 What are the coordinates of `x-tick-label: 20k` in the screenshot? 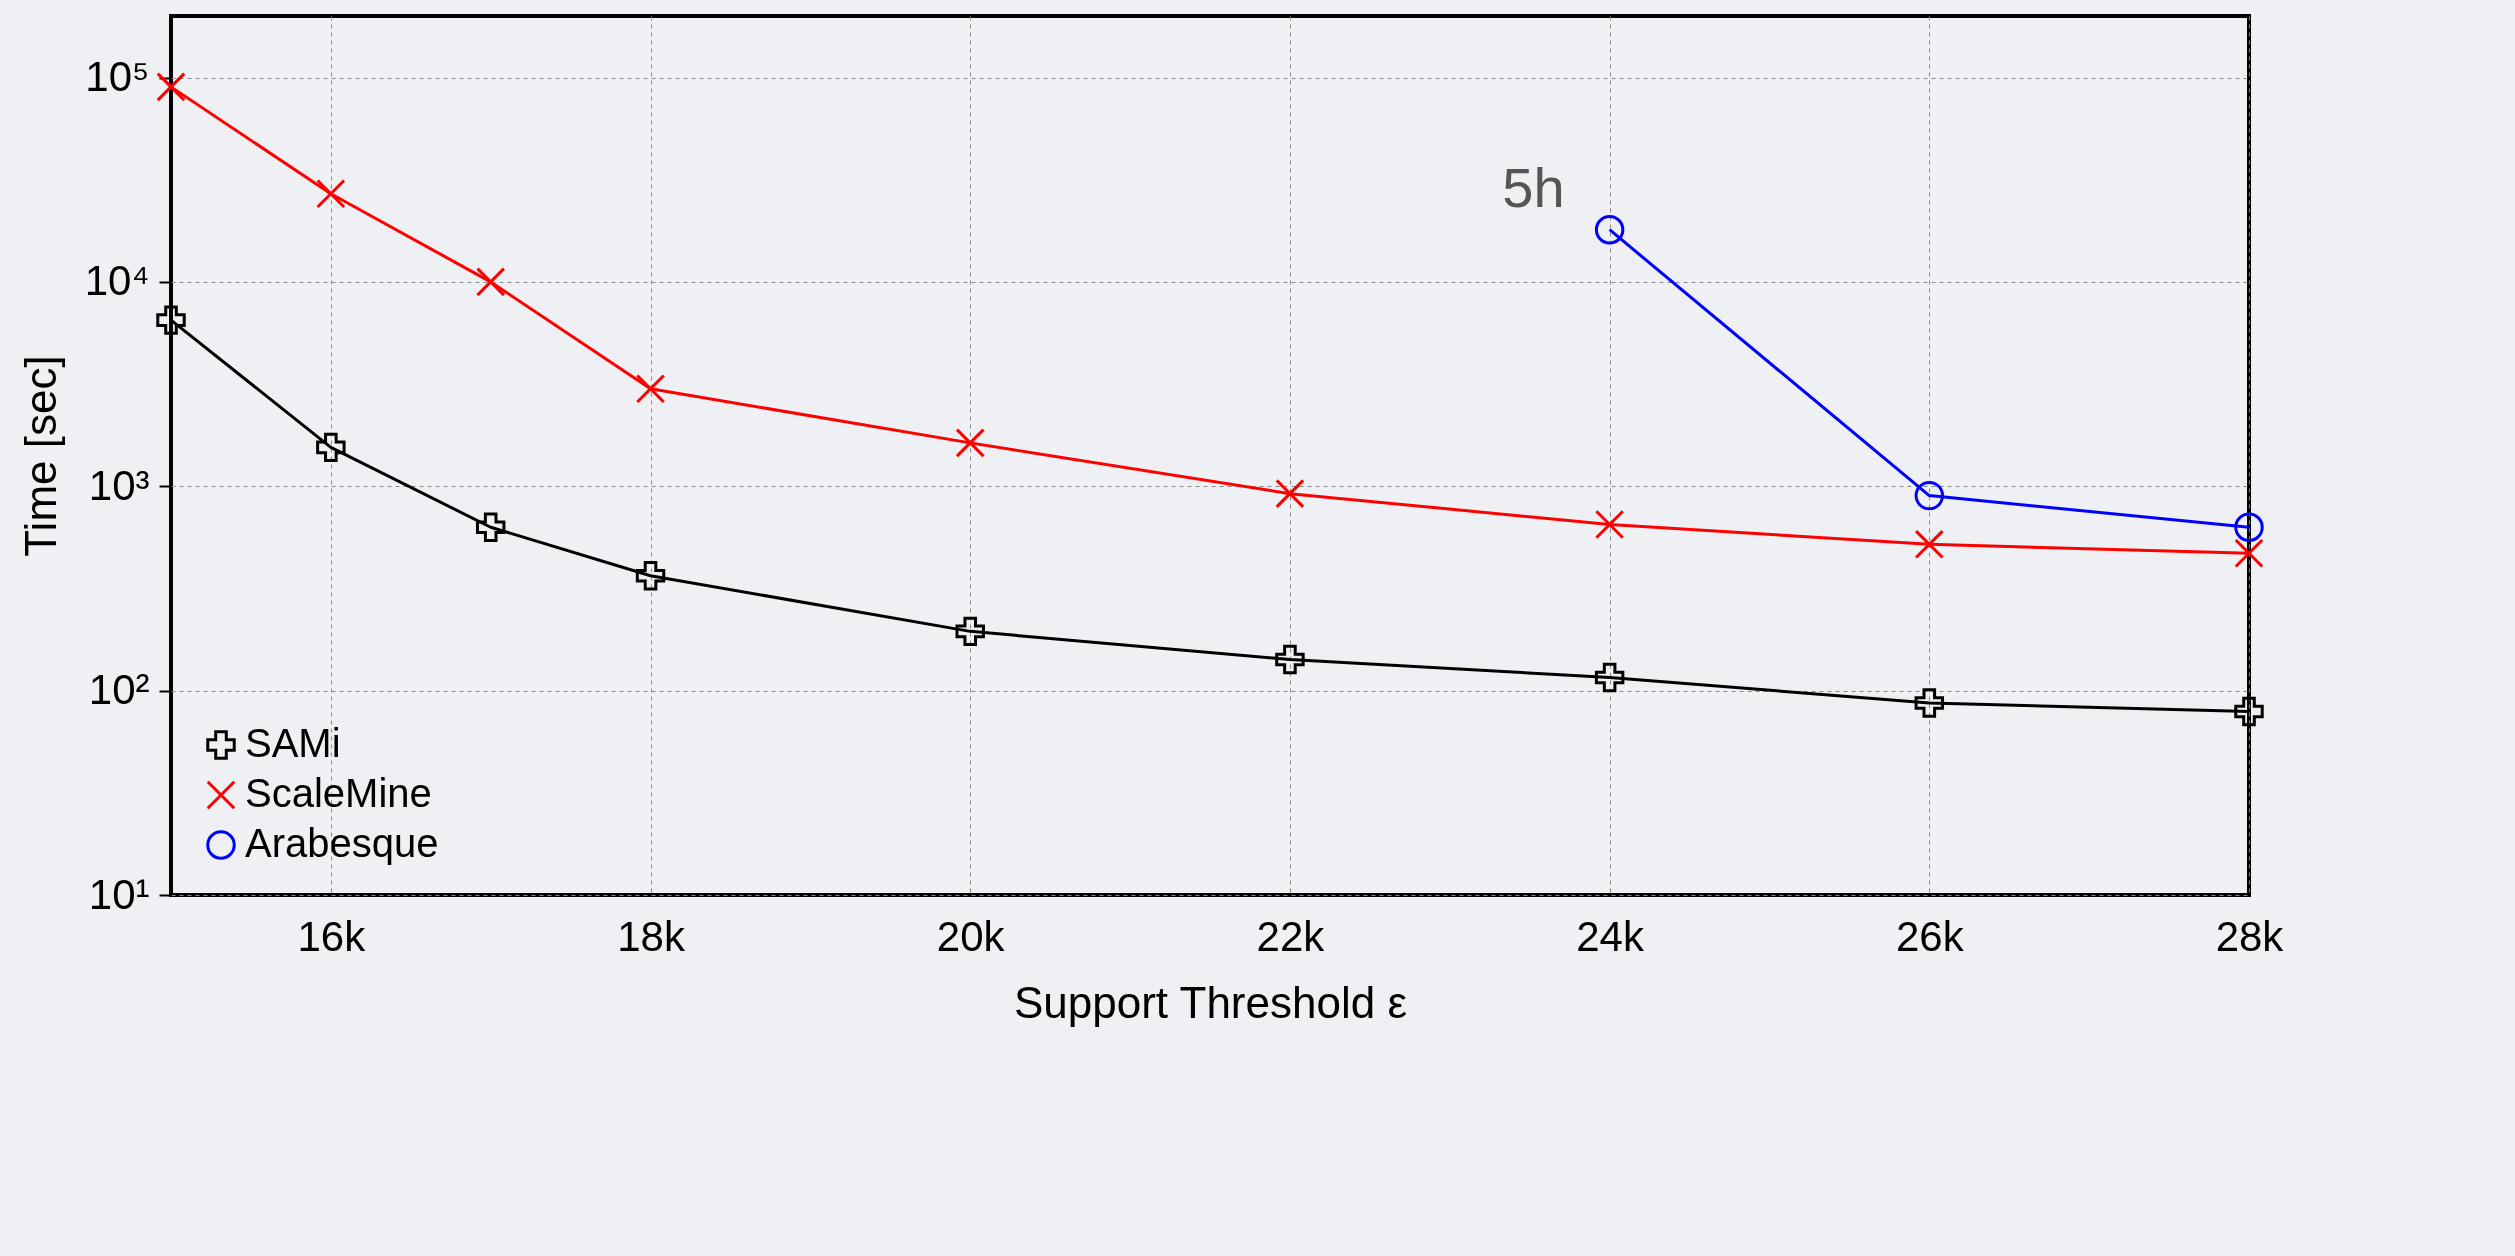 It's located at (971, 936).